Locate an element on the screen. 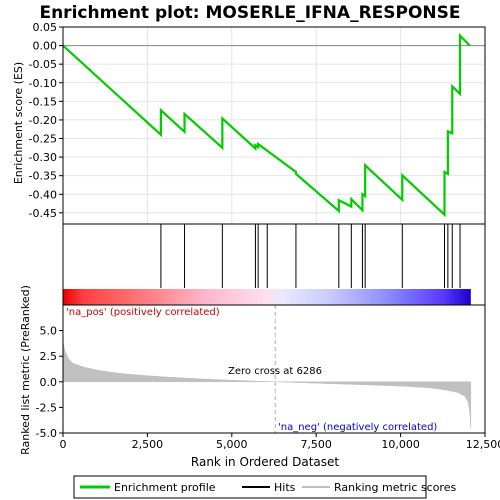 The height and width of the screenshot is (500, 500). es-y-tick-label: -0.30 is located at coordinates (43, 157).